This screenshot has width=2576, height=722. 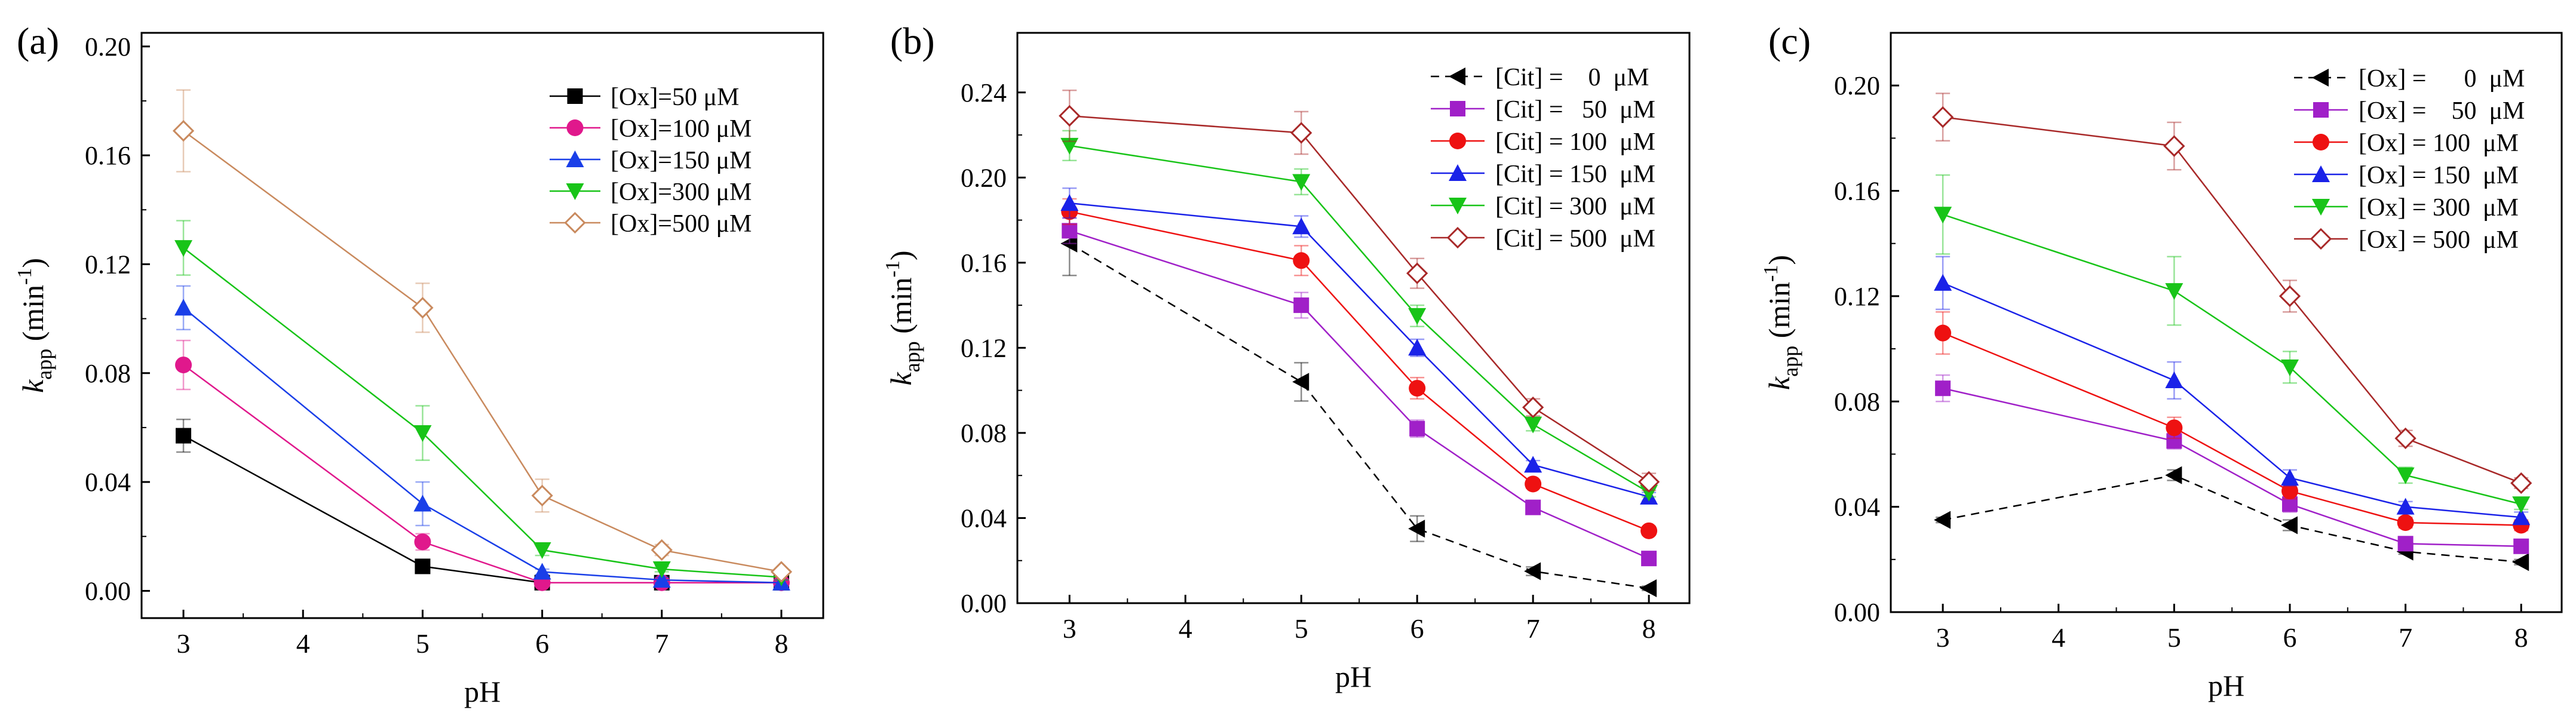 I want to click on y-title-sub: app, so click(x=44, y=364).